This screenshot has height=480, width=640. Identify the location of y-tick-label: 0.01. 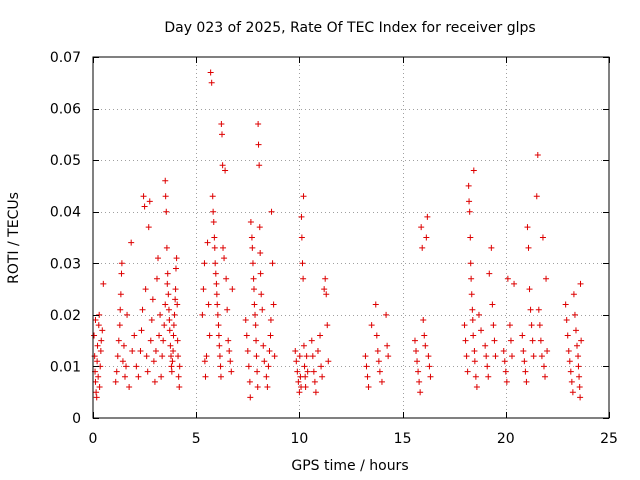
(65, 367).